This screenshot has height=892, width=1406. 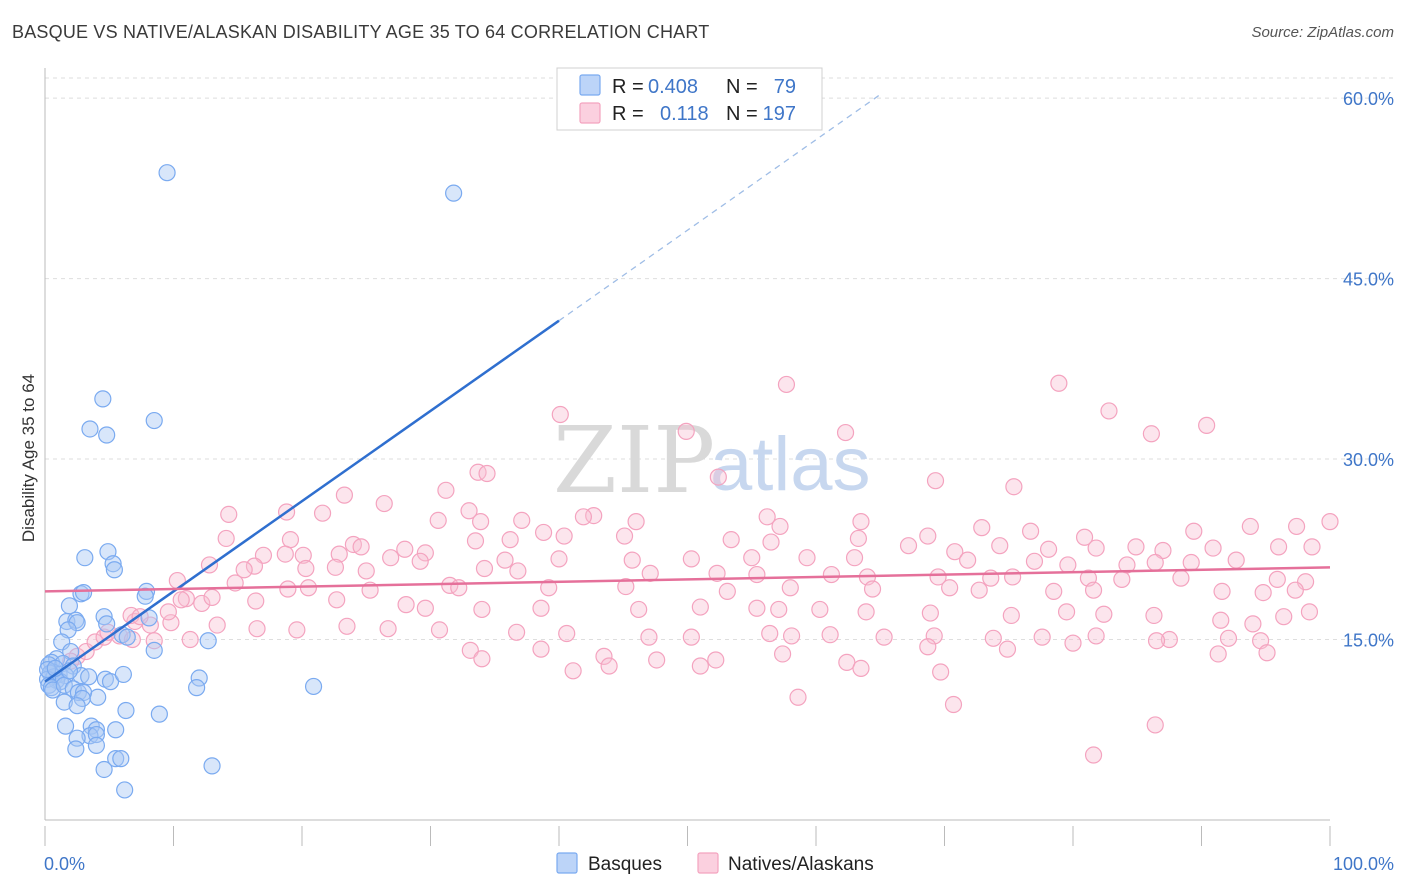 What do you see at coordinates (687, 579) in the screenshot?
I see `natives-trend-line` at bounding box center [687, 579].